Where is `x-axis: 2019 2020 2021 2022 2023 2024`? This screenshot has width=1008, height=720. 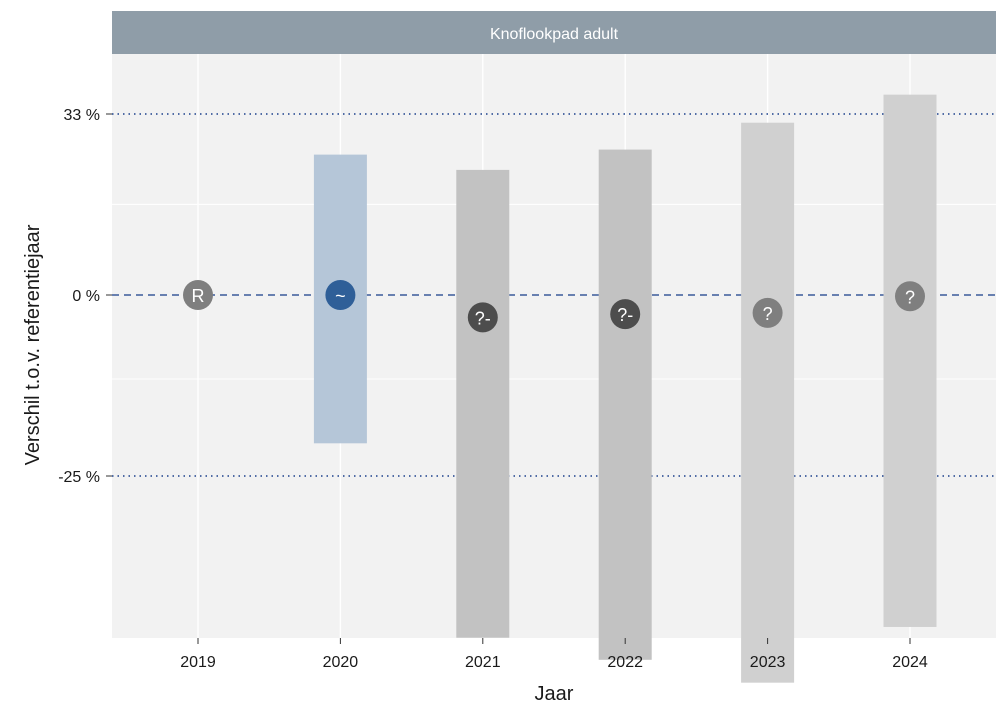
x-axis: 2019 2020 2021 2022 2023 2024 is located at coordinates (554, 654).